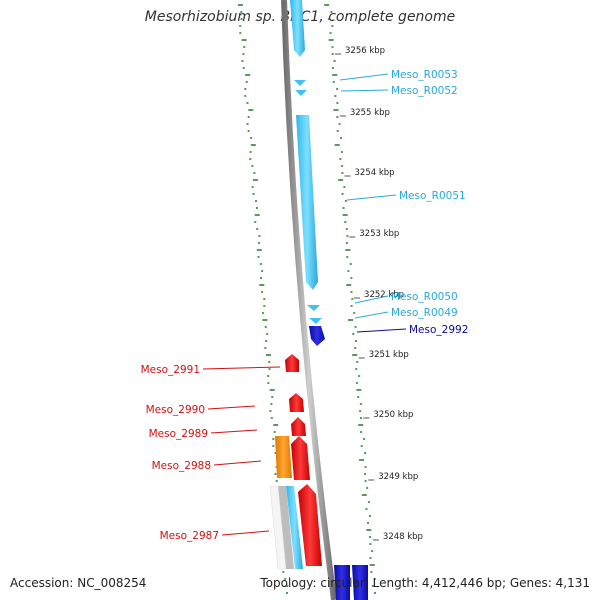 The image size is (600, 600). Describe the element at coordinates (178, 434) in the screenshot. I see `gene-label: Meso_2989` at that location.